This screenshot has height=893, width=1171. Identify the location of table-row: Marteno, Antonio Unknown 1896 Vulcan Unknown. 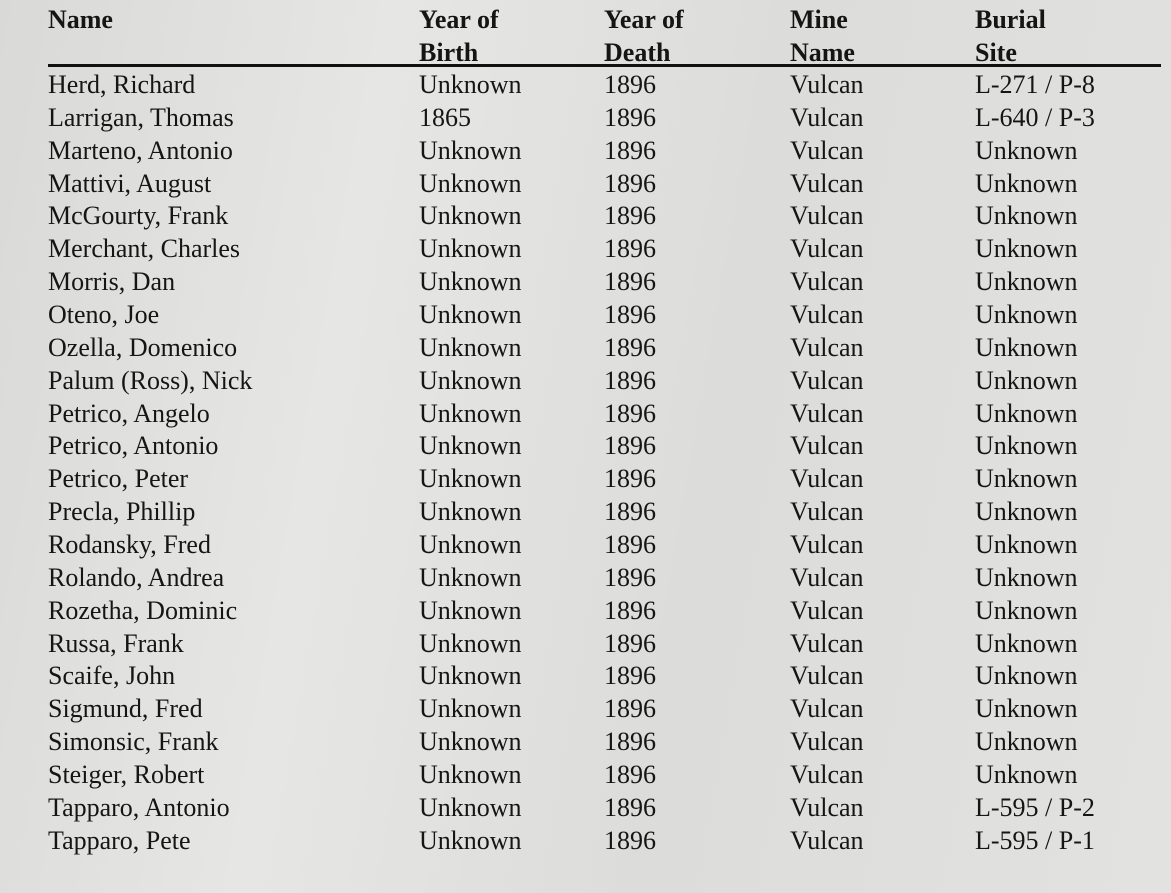
(585, 151).